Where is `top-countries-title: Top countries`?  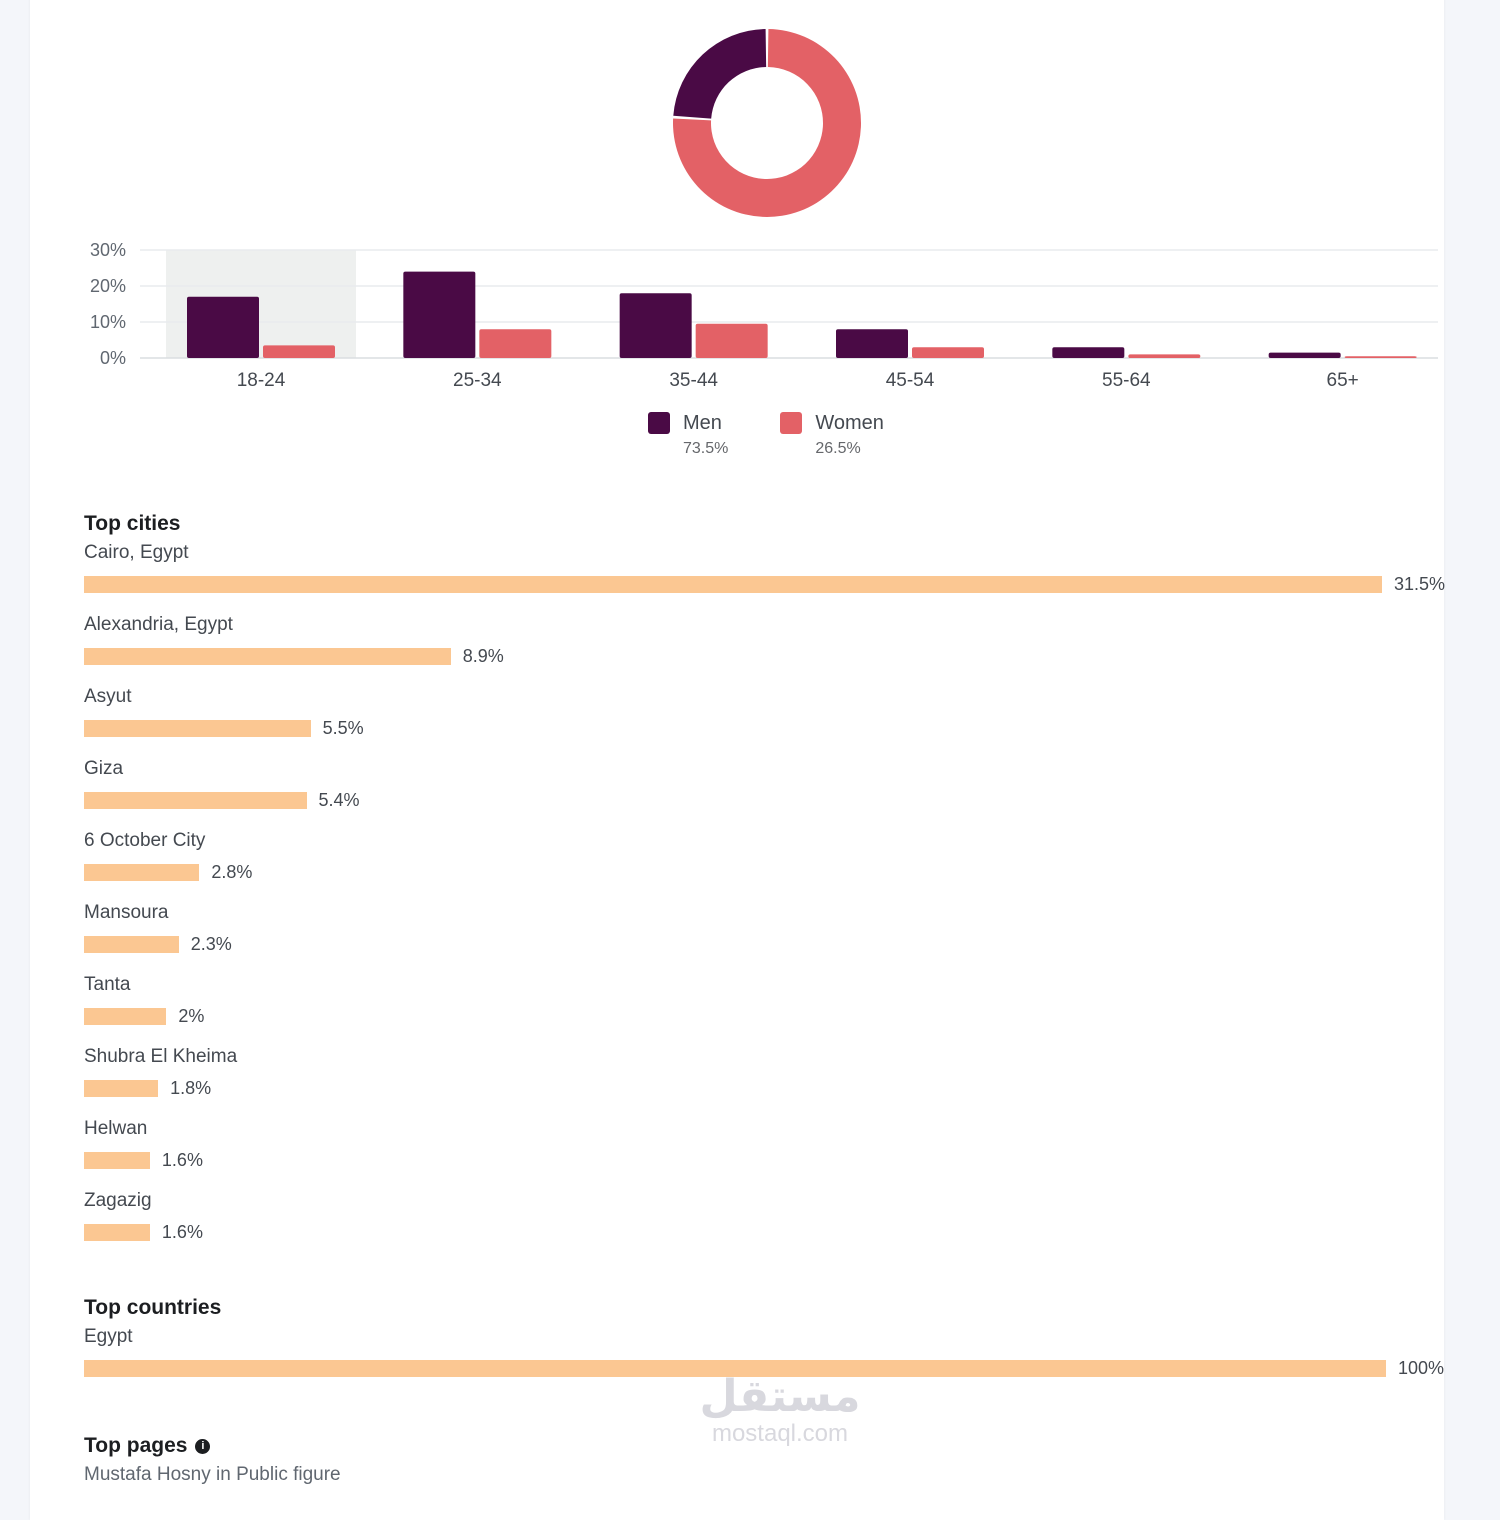
top-countries-title: Top countries is located at coordinates (153, 1307).